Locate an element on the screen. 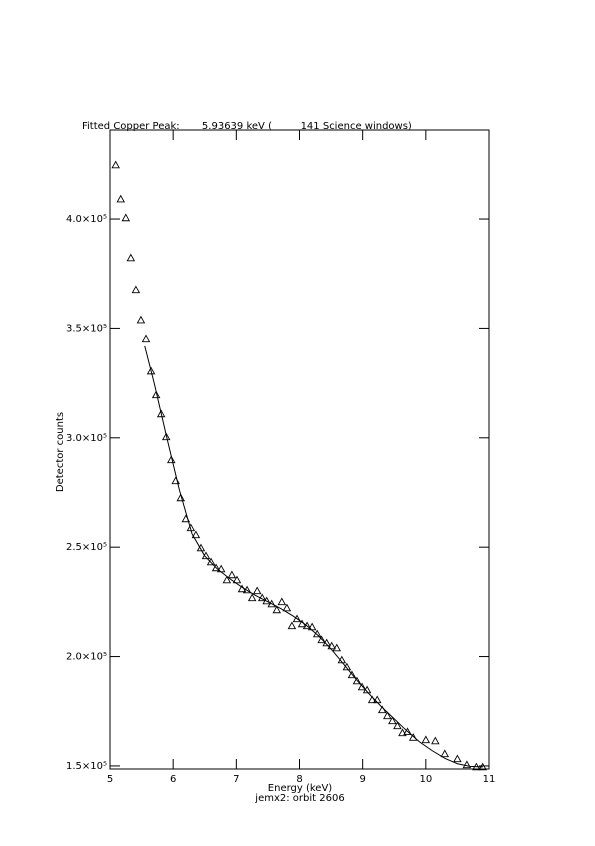  y-tick-label: 3.5×10⁵ is located at coordinates (86, 328).